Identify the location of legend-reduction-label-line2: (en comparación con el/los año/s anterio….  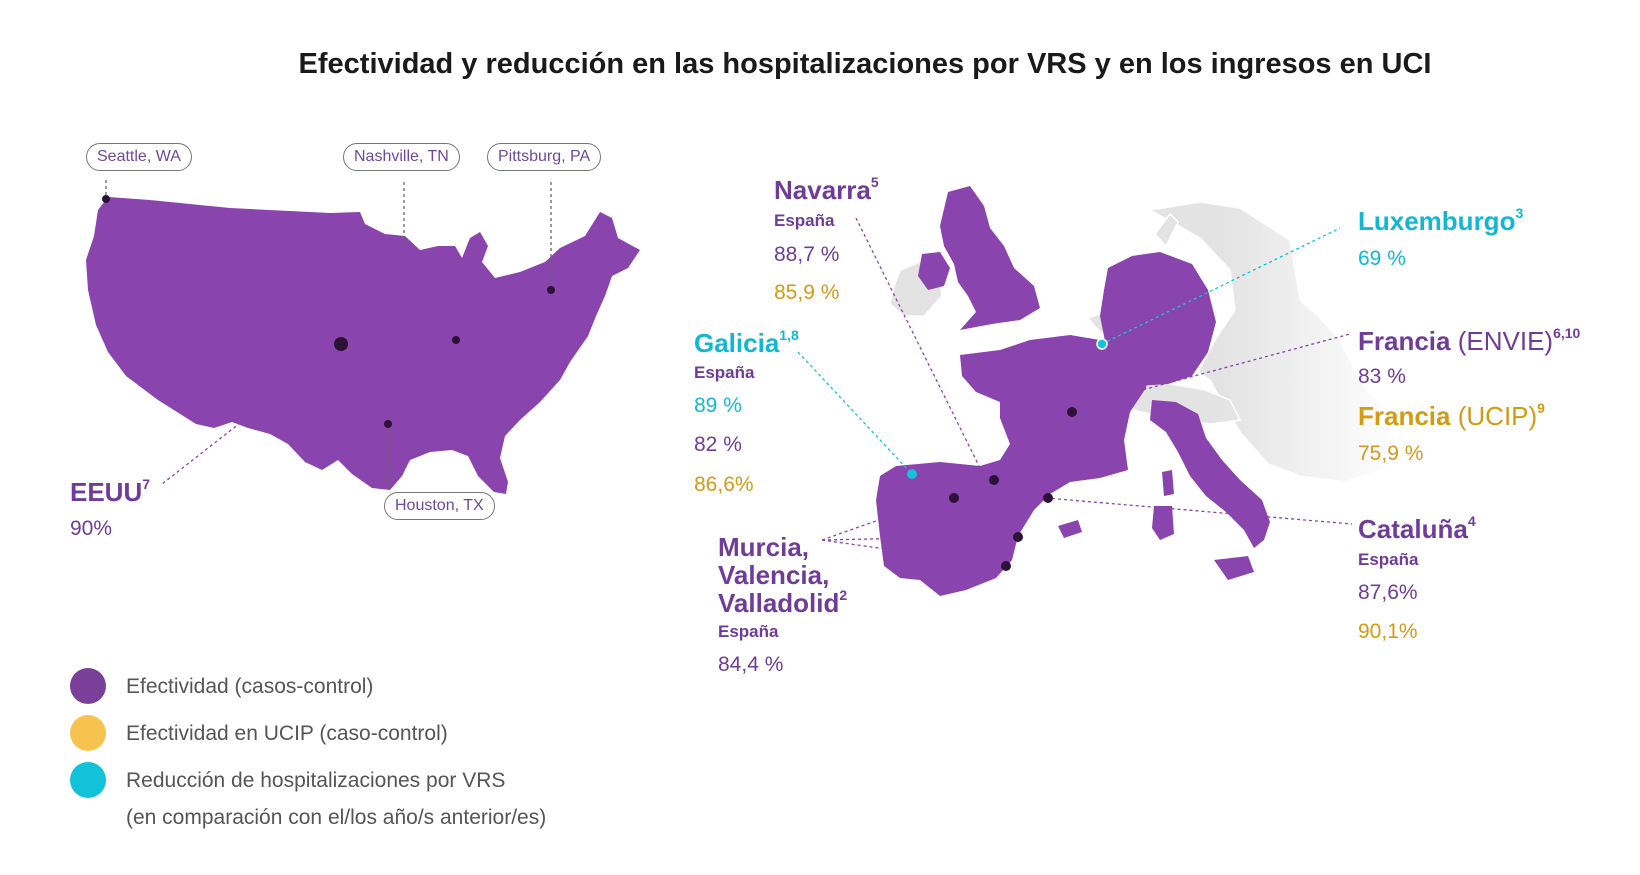
(336, 817).